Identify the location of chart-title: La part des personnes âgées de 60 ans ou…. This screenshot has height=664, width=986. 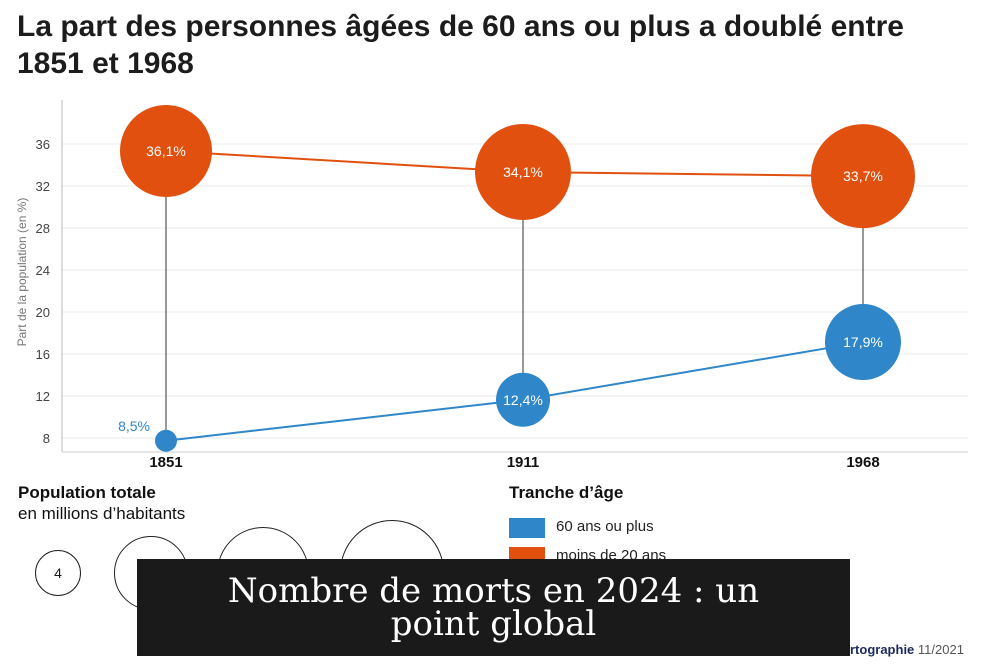
(460, 45).